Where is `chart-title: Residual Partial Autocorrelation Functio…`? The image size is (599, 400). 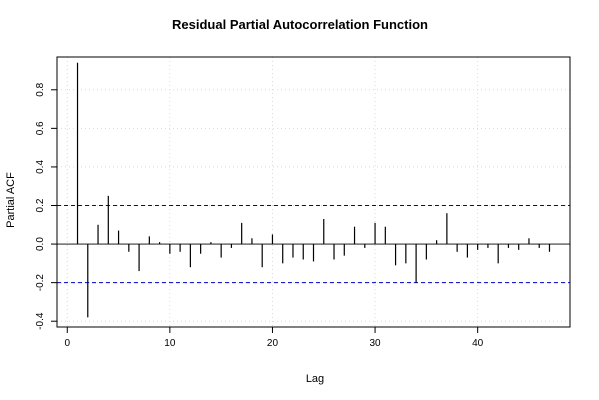
chart-title: Residual Partial Autocorrelation Functio… is located at coordinates (300, 24).